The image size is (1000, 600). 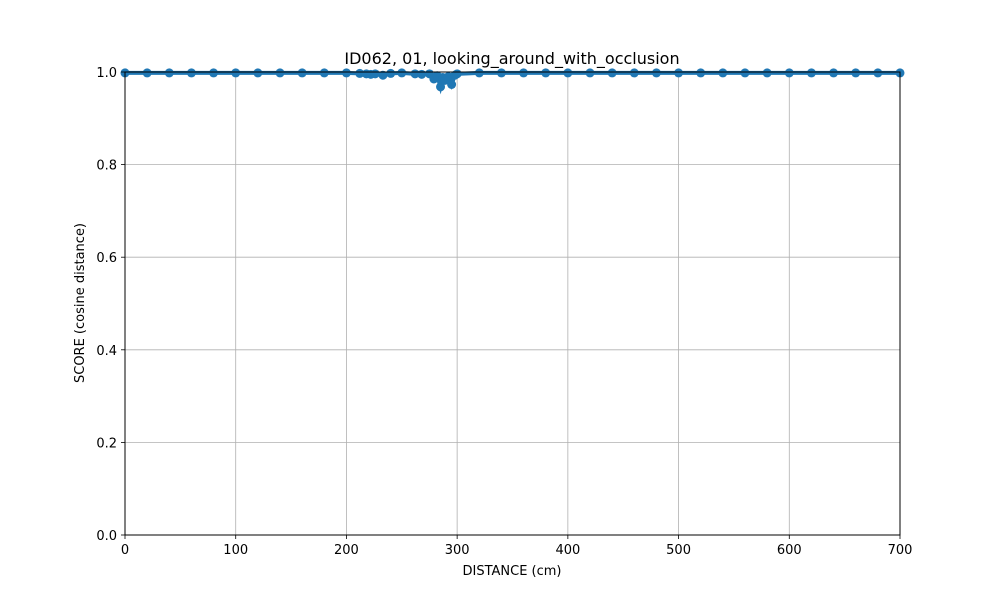 What do you see at coordinates (678, 550) in the screenshot?
I see `x-tick-label: 500` at bounding box center [678, 550].